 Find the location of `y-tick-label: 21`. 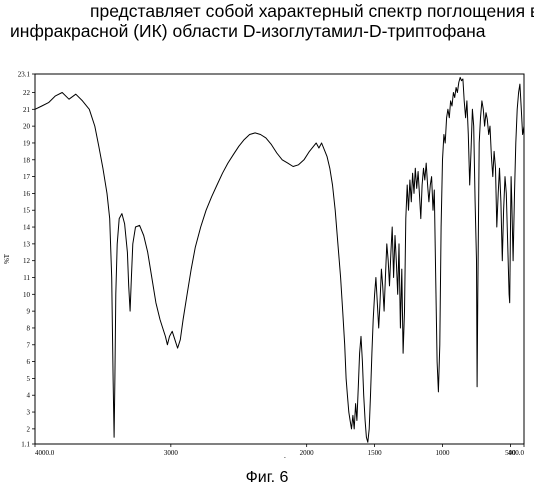

y-tick-label: 21 is located at coordinates (27, 110).